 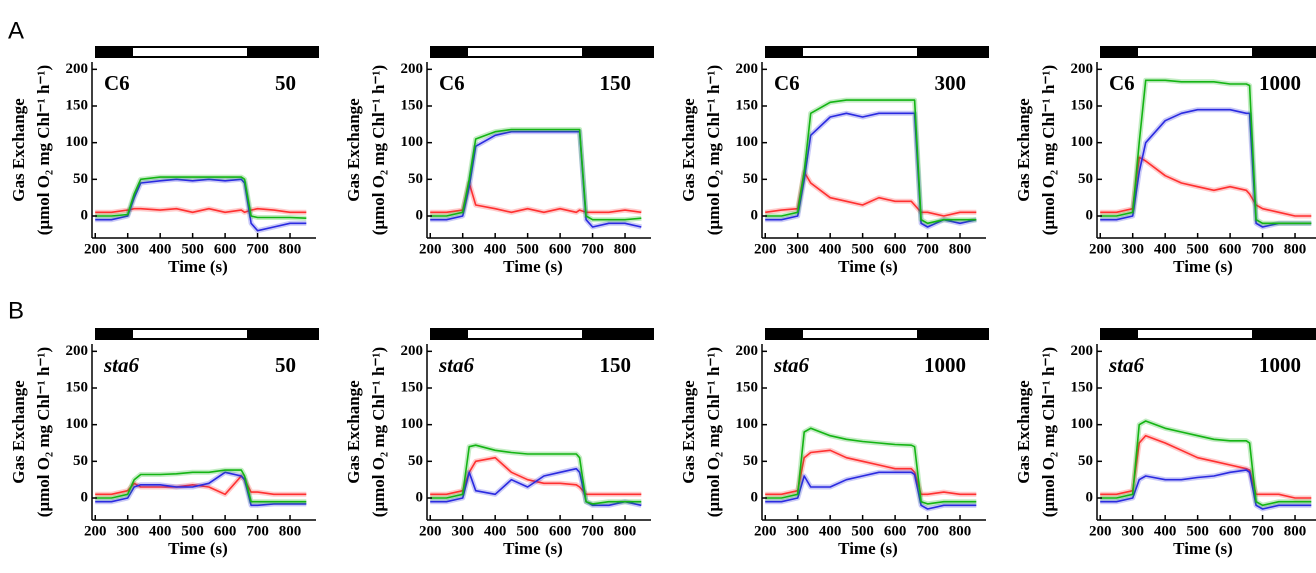 What do you see at coordinates (616, 365) in the screenshot?
I see `light-intensity: 150` at bounding box center [616, 365].